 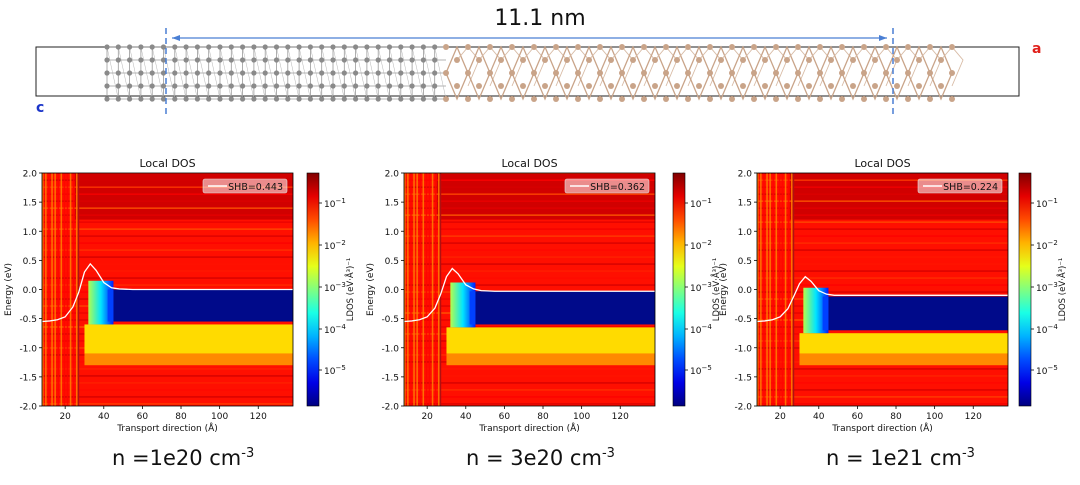 I want to click on axis-a-label: a, so click(x=1037, y=49).